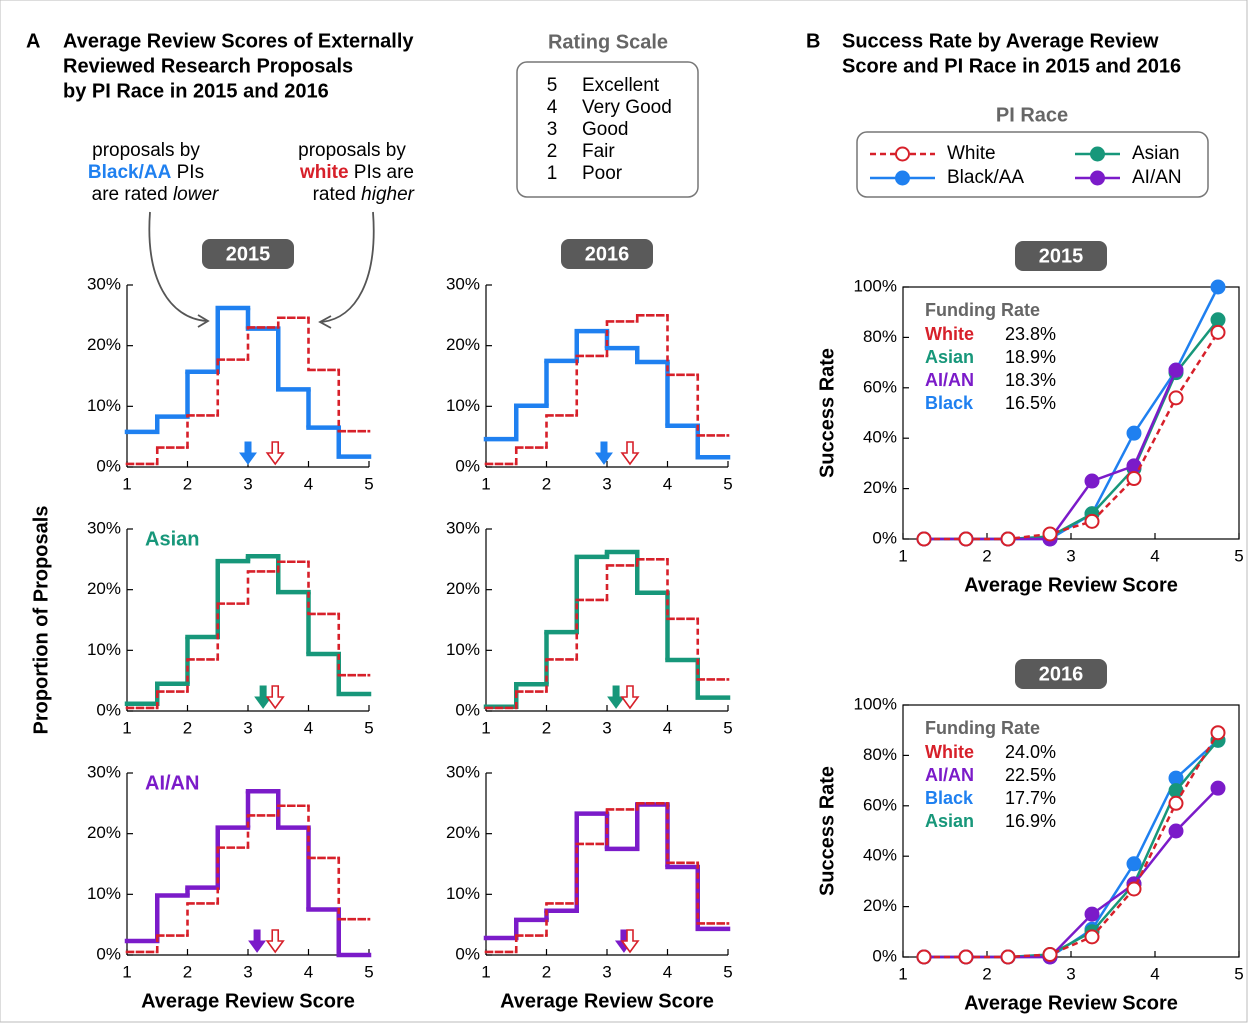  Describe the element at coordinates (880, 754) in the screenshot. I see `y-tick-label: 80%` at that location.